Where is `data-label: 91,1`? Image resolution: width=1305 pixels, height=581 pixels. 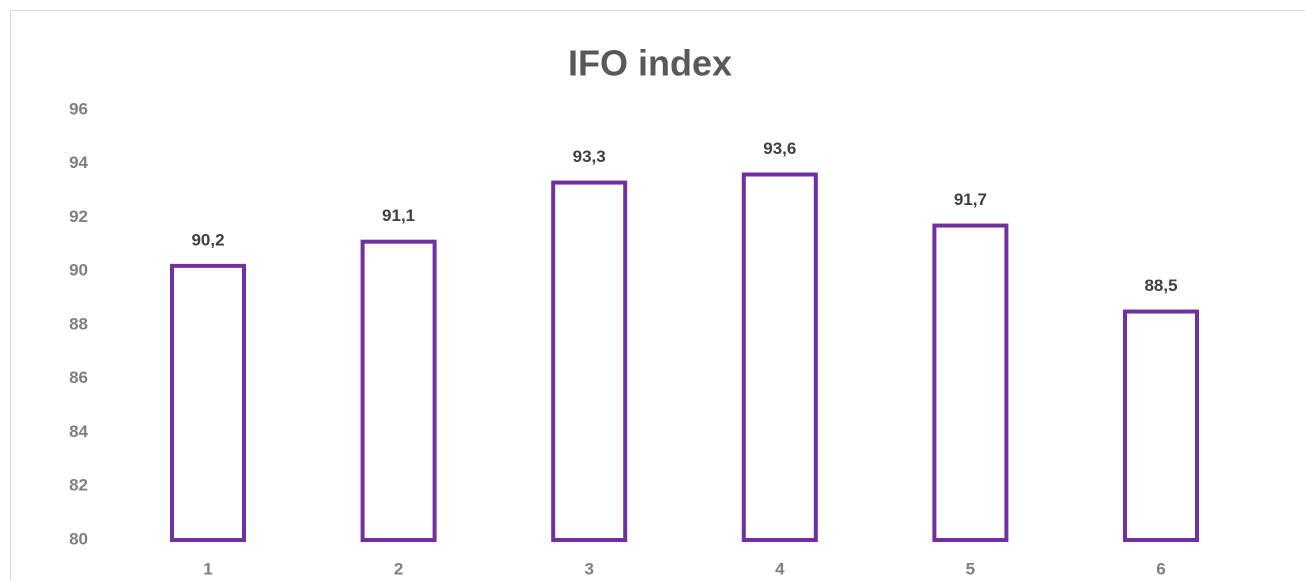 data-label: 91,1 is located at coordinates (398, 215).